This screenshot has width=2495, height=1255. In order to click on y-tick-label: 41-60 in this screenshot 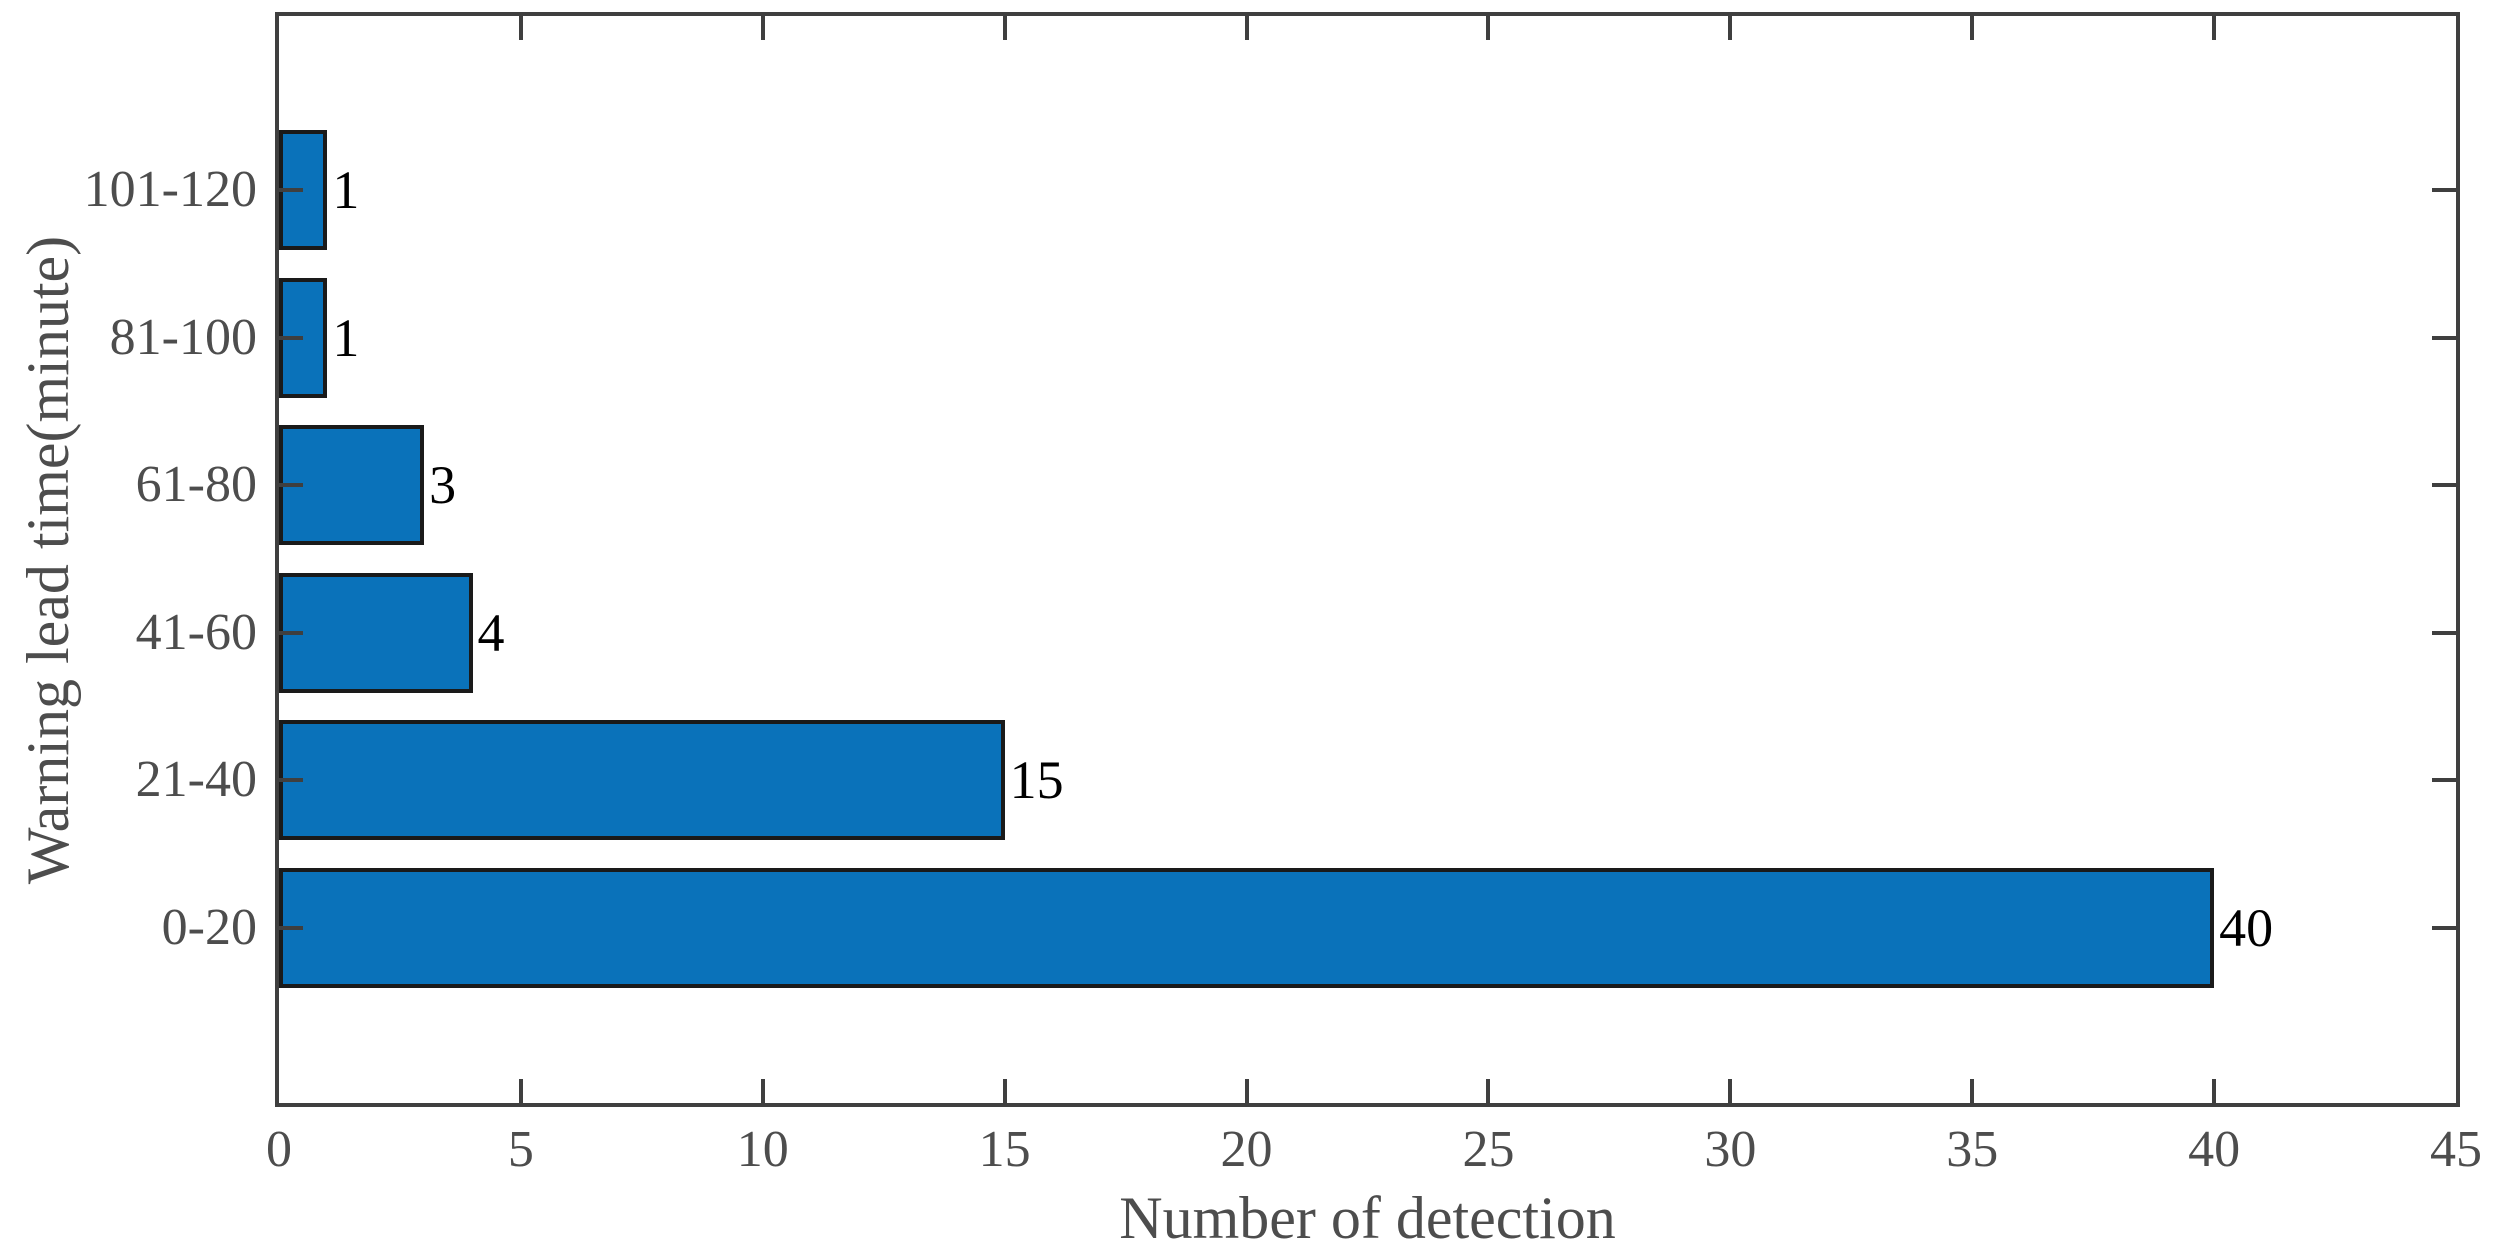, I will do `click(196, 632)`.